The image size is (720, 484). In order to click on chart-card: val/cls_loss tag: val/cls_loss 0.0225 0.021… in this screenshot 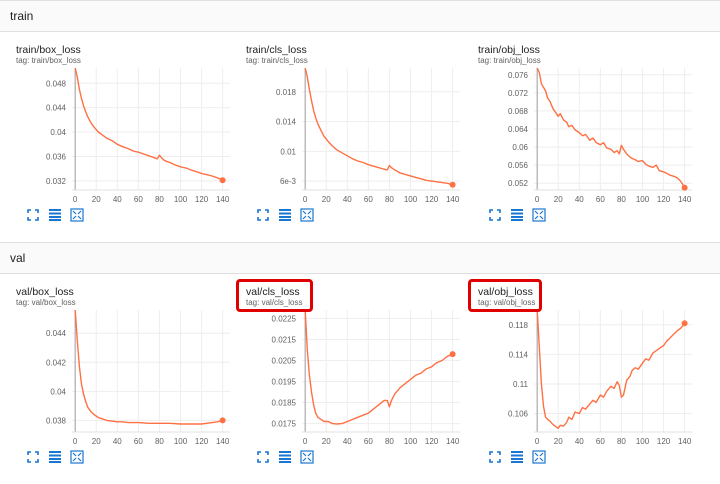, I will do `click(353, 375)`.